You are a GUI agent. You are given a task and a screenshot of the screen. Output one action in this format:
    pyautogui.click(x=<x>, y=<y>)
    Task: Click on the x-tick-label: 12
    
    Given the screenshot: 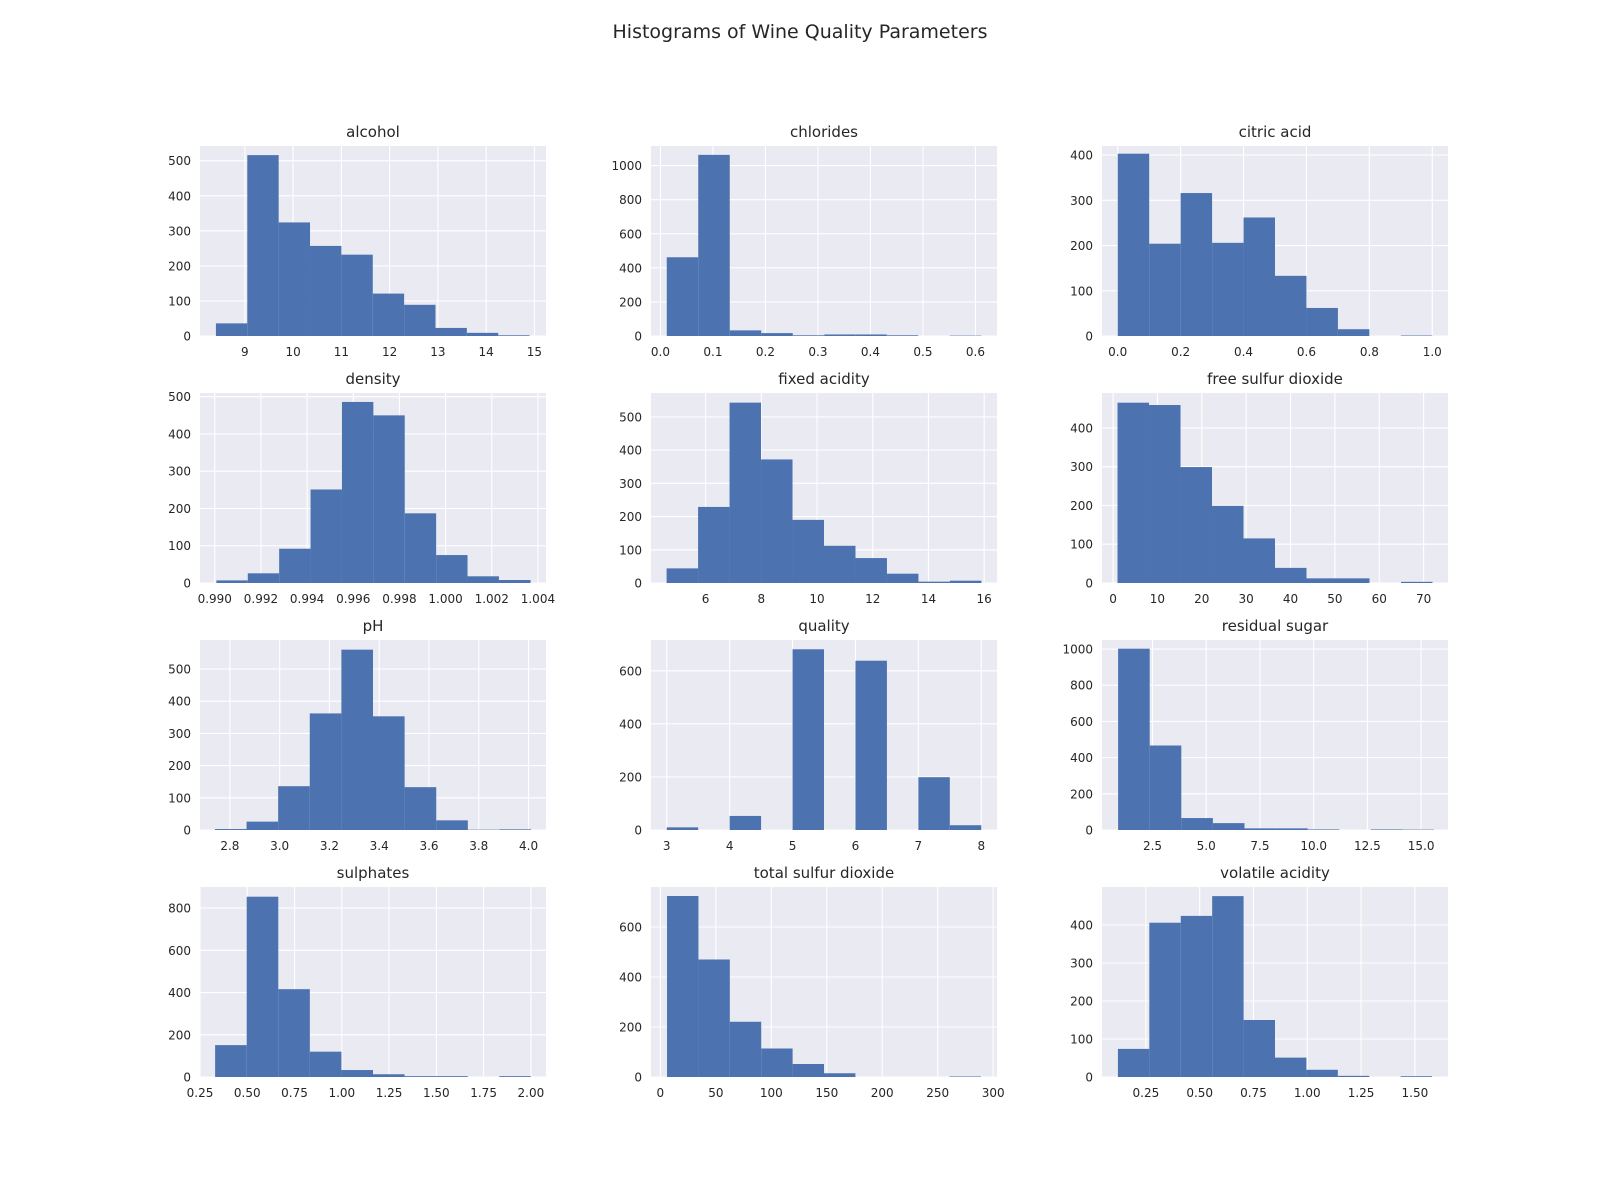 What is the action you would take?
    pyautogui.click(x=389, y=352)
    